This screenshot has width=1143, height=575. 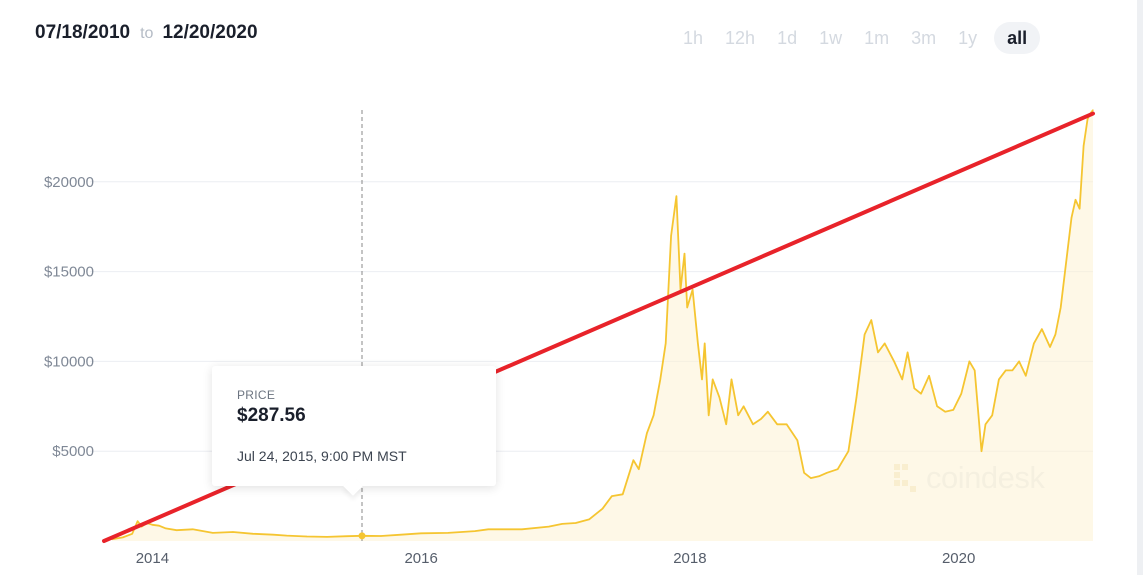 What do you see at coordinates (787, 38) in the screenshot?
I see `range-tab-1d: 1d` at bounding box center [787, 38].